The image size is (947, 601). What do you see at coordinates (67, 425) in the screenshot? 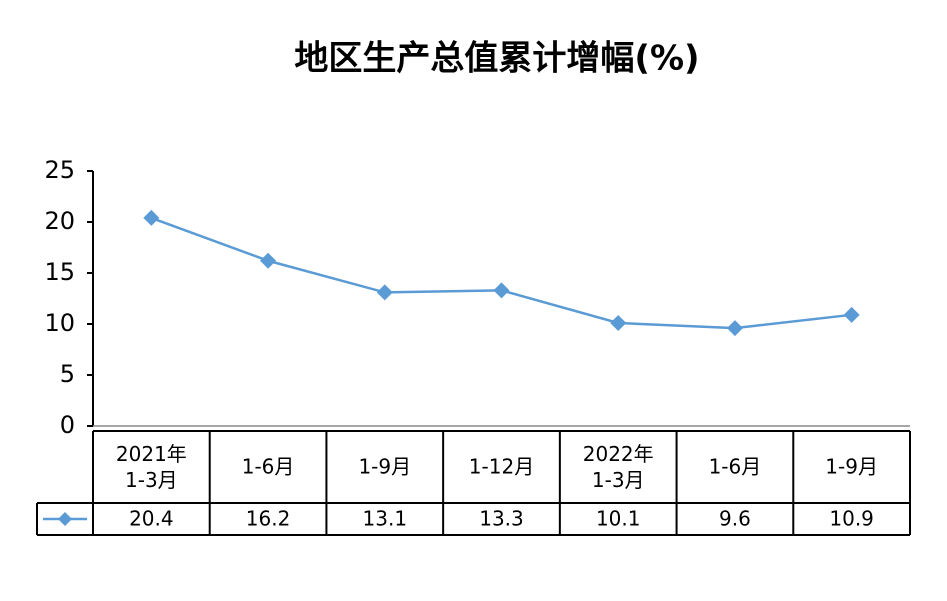
I see `y-tick-label: 0` at bounding box center [67, 425].